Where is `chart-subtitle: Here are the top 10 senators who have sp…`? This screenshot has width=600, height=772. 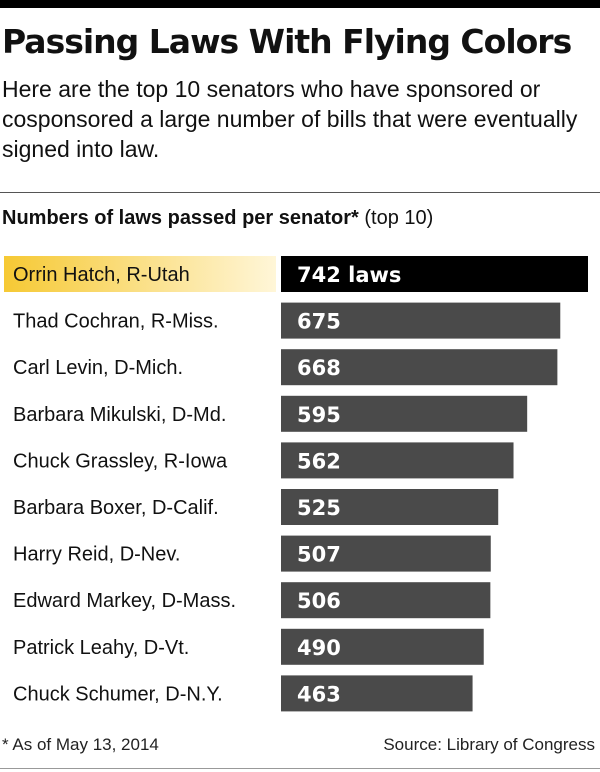 chart-subtitle: Here are the top 10 senators who have sp… is located at coordinates (290, 119).